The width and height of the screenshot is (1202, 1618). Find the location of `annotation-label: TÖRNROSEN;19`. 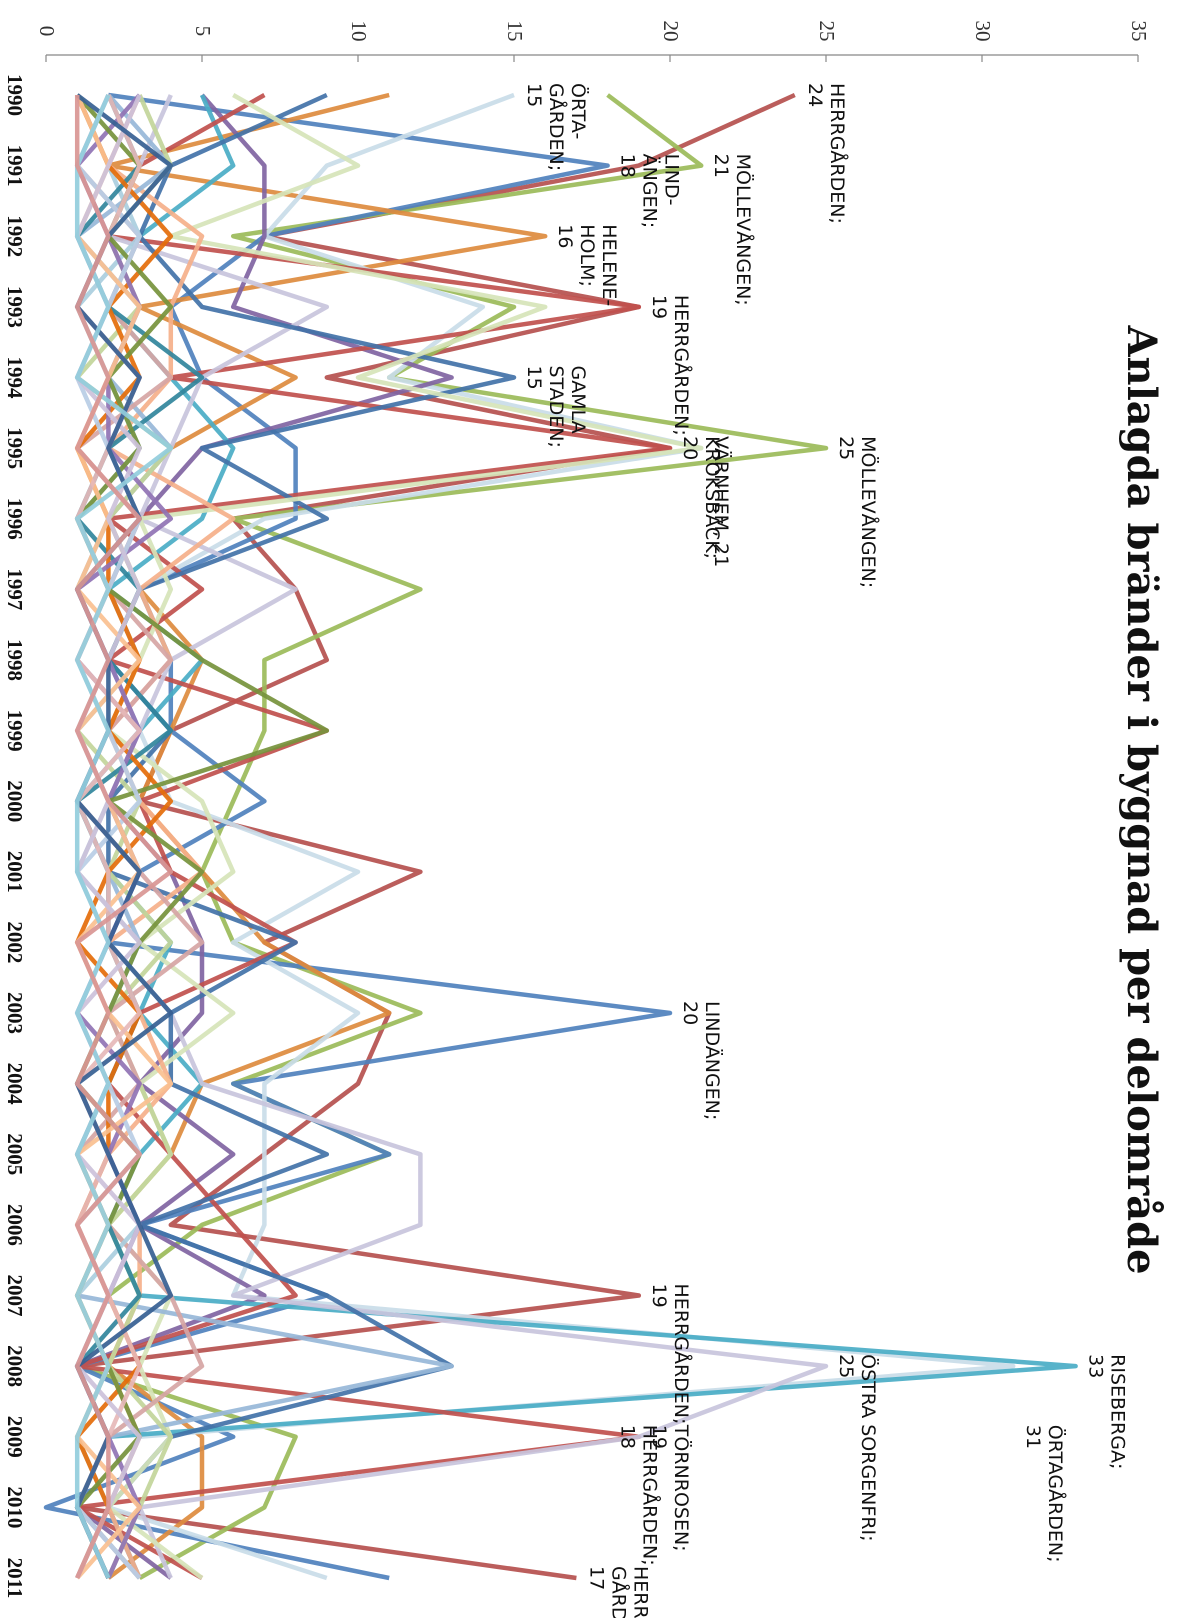

annotation-label: TÖRNROSEN;19 is located at coordinates (670, 1488).